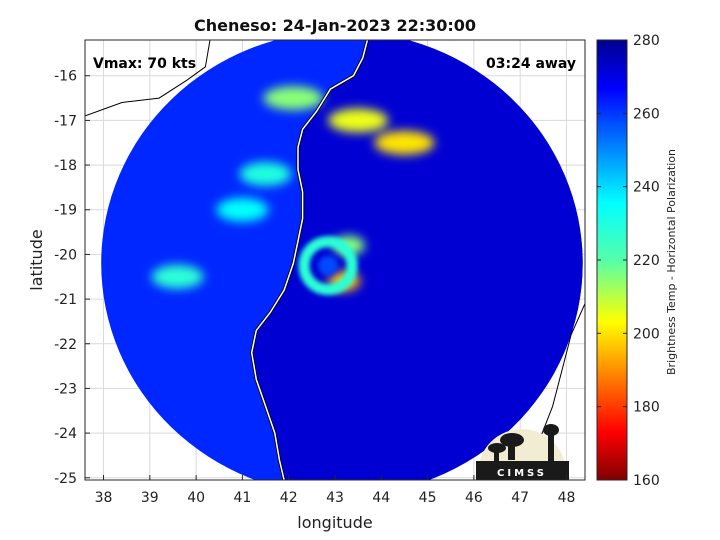  What do you see at coordinates (646, 481) in the screenshot?
I see `colorbar-tick-label: 160` at bounding box center [646, 481].